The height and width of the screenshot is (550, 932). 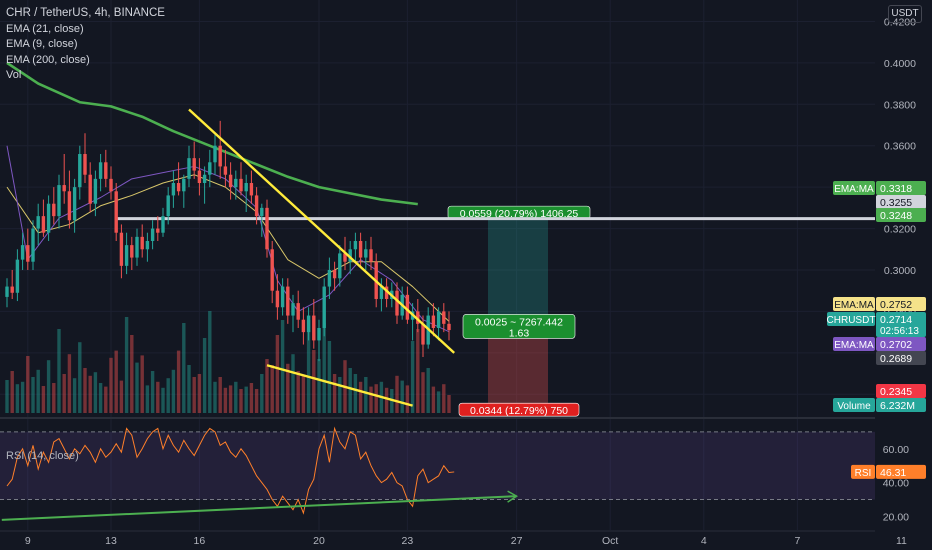 What do you see at coordinates (48, 59) in the screenshot?
I see `legend-ema200: EMA (200, close)` at bounding box center [48, 59].